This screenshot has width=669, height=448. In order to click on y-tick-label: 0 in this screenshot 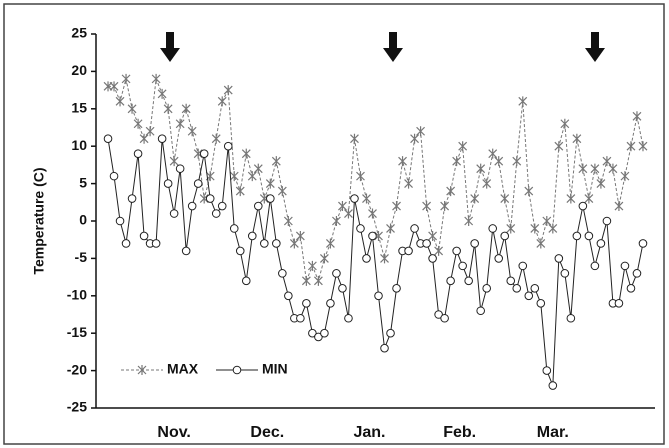, I will do `click(83, 220)`.